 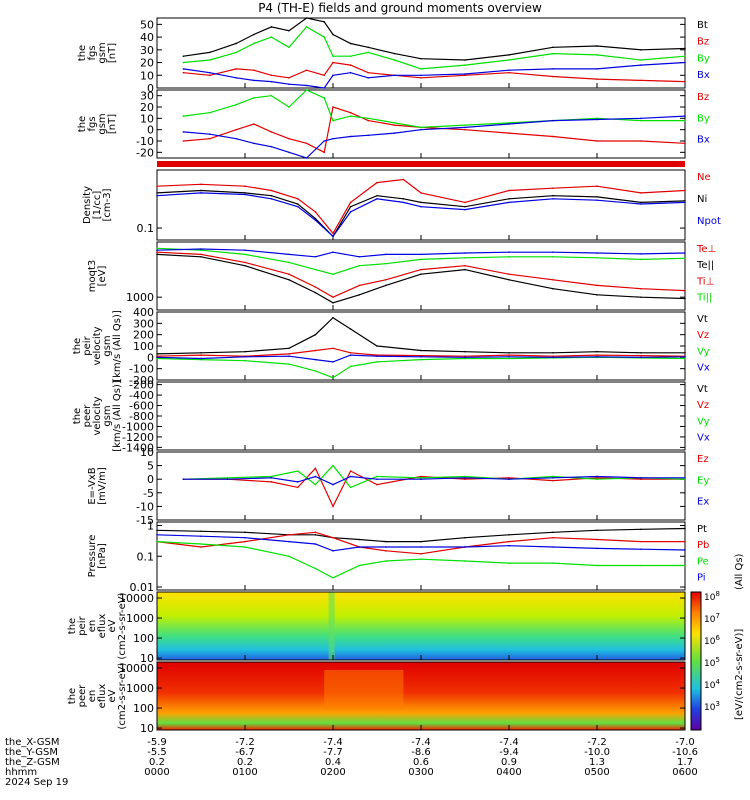 I want to click on y-axis-label-line: peer, so click(x=87, y=416).